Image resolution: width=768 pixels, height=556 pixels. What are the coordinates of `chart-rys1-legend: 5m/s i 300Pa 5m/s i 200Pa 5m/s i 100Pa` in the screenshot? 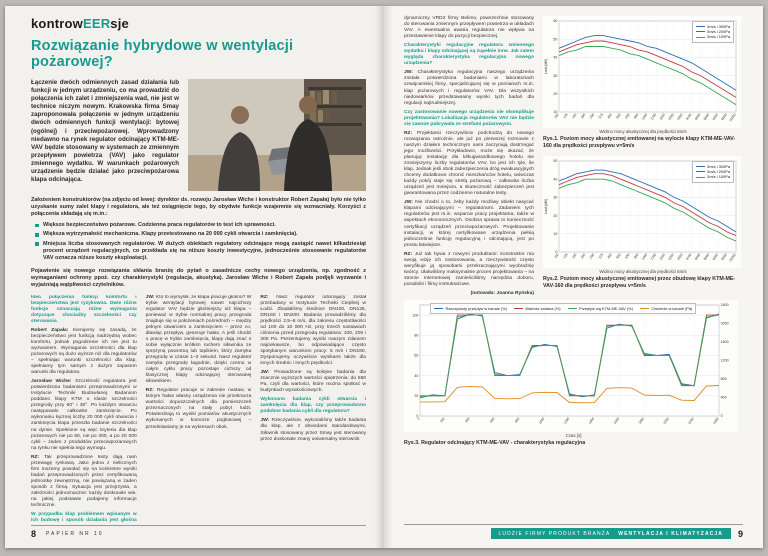 It's located at (712, 32).